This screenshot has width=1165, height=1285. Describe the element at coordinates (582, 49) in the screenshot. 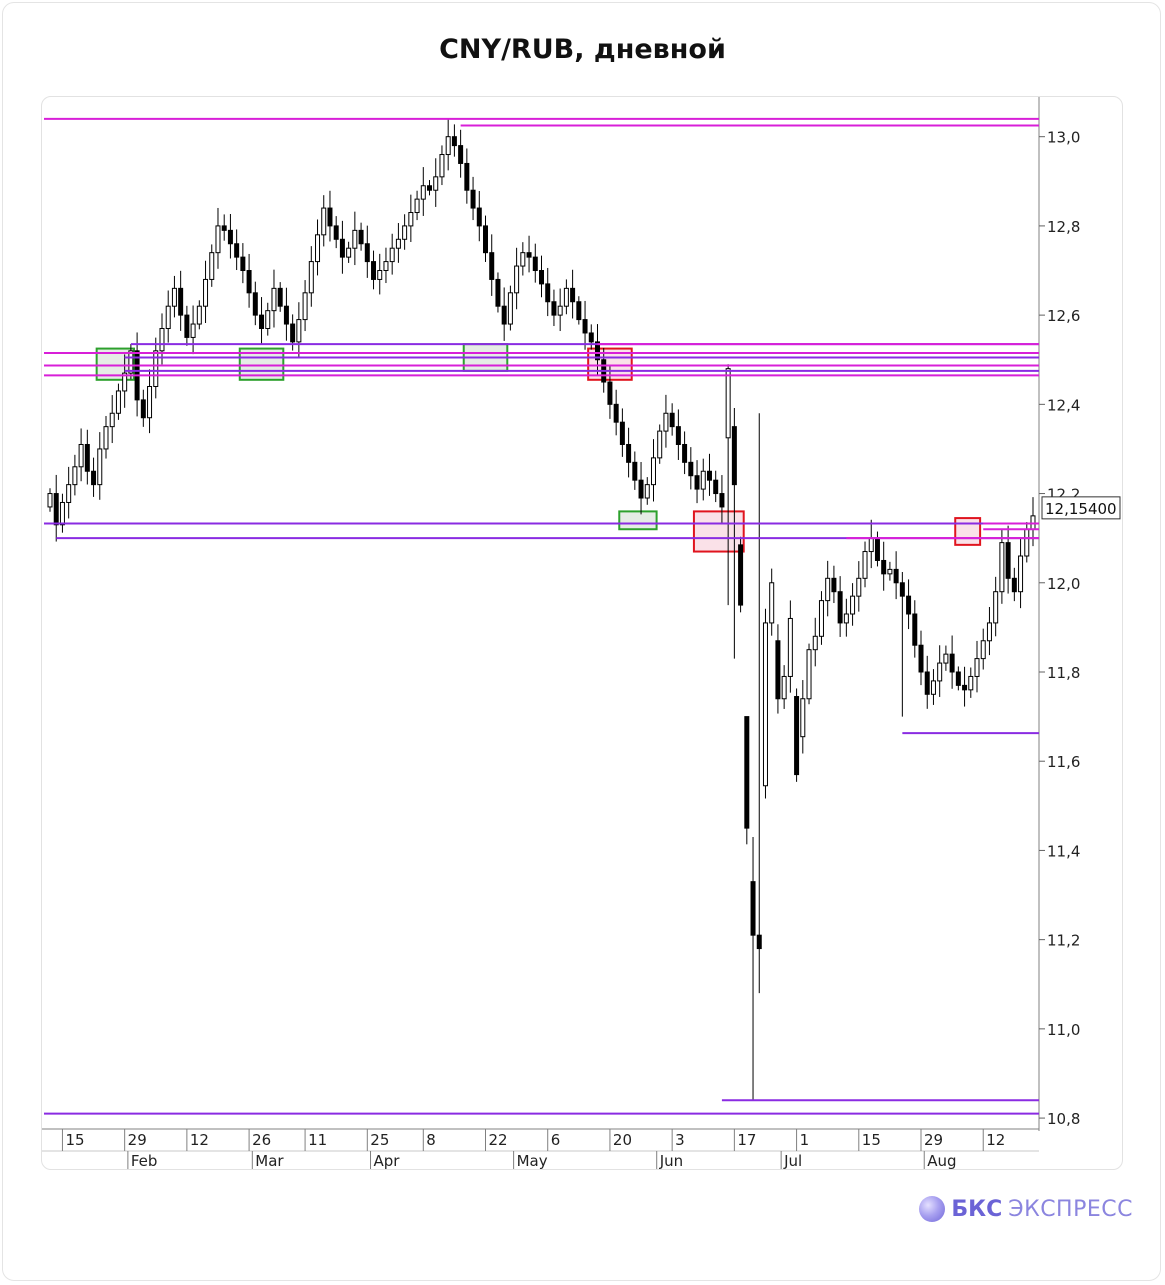

I see `chart-title: CNY/RUB, дневной` at that location.